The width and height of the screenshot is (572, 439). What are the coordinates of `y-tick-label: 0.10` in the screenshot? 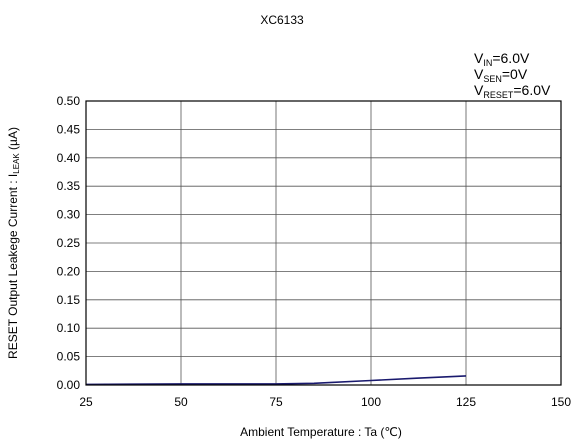 It's located at (69, 328).